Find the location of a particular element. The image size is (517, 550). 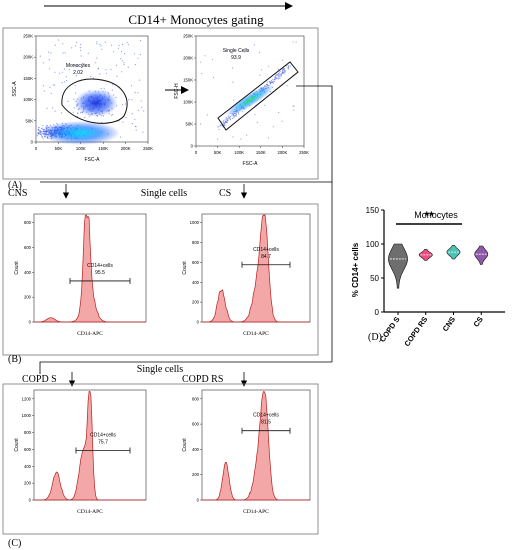

y-axis-label: % CD14+ cells is located at coordinates (355, 269).